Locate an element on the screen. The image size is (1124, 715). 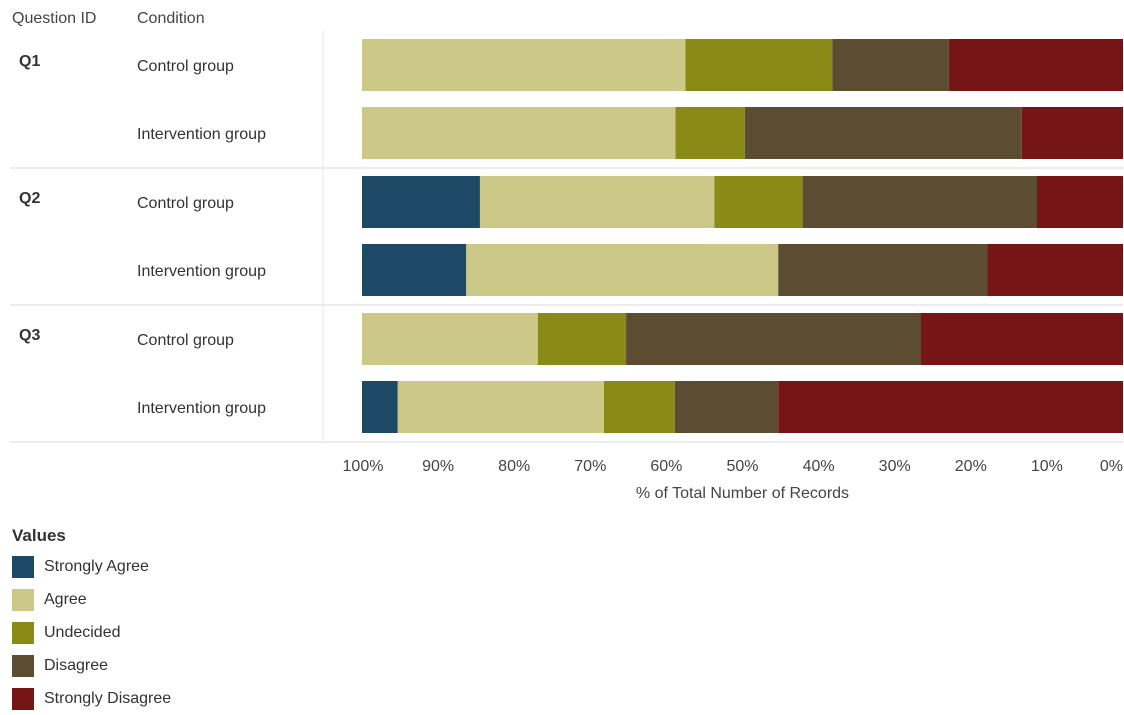
bar-segment-q2-intervention-group-disagree is located at coordinates (883, 270).